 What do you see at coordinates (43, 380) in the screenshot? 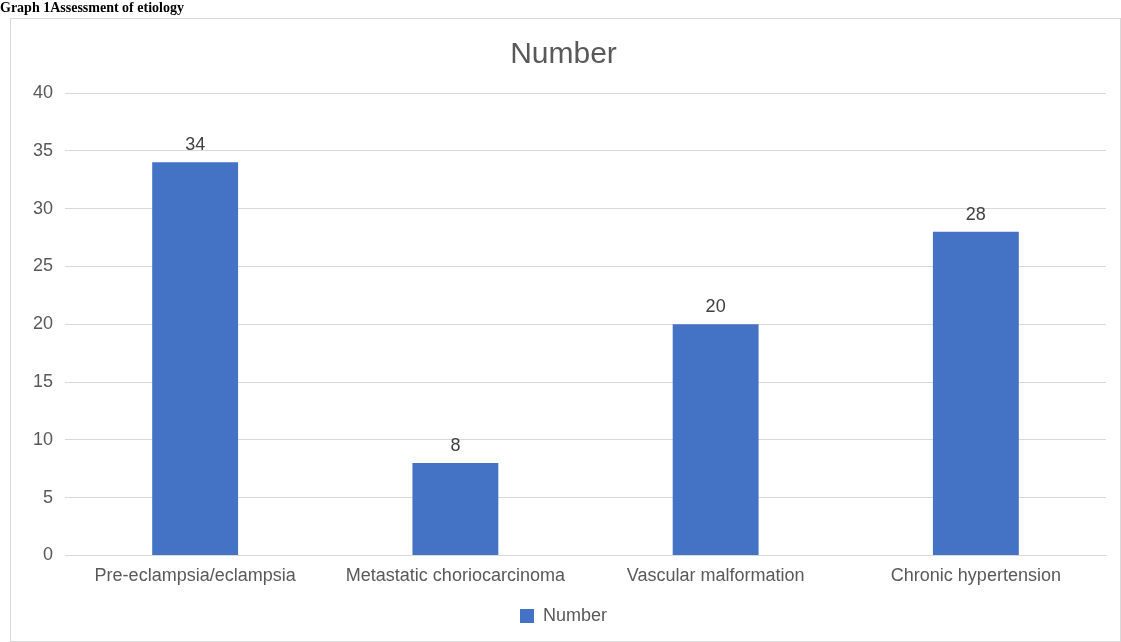
I see `y-tick-label: 15` at bounding box center [43, 380].